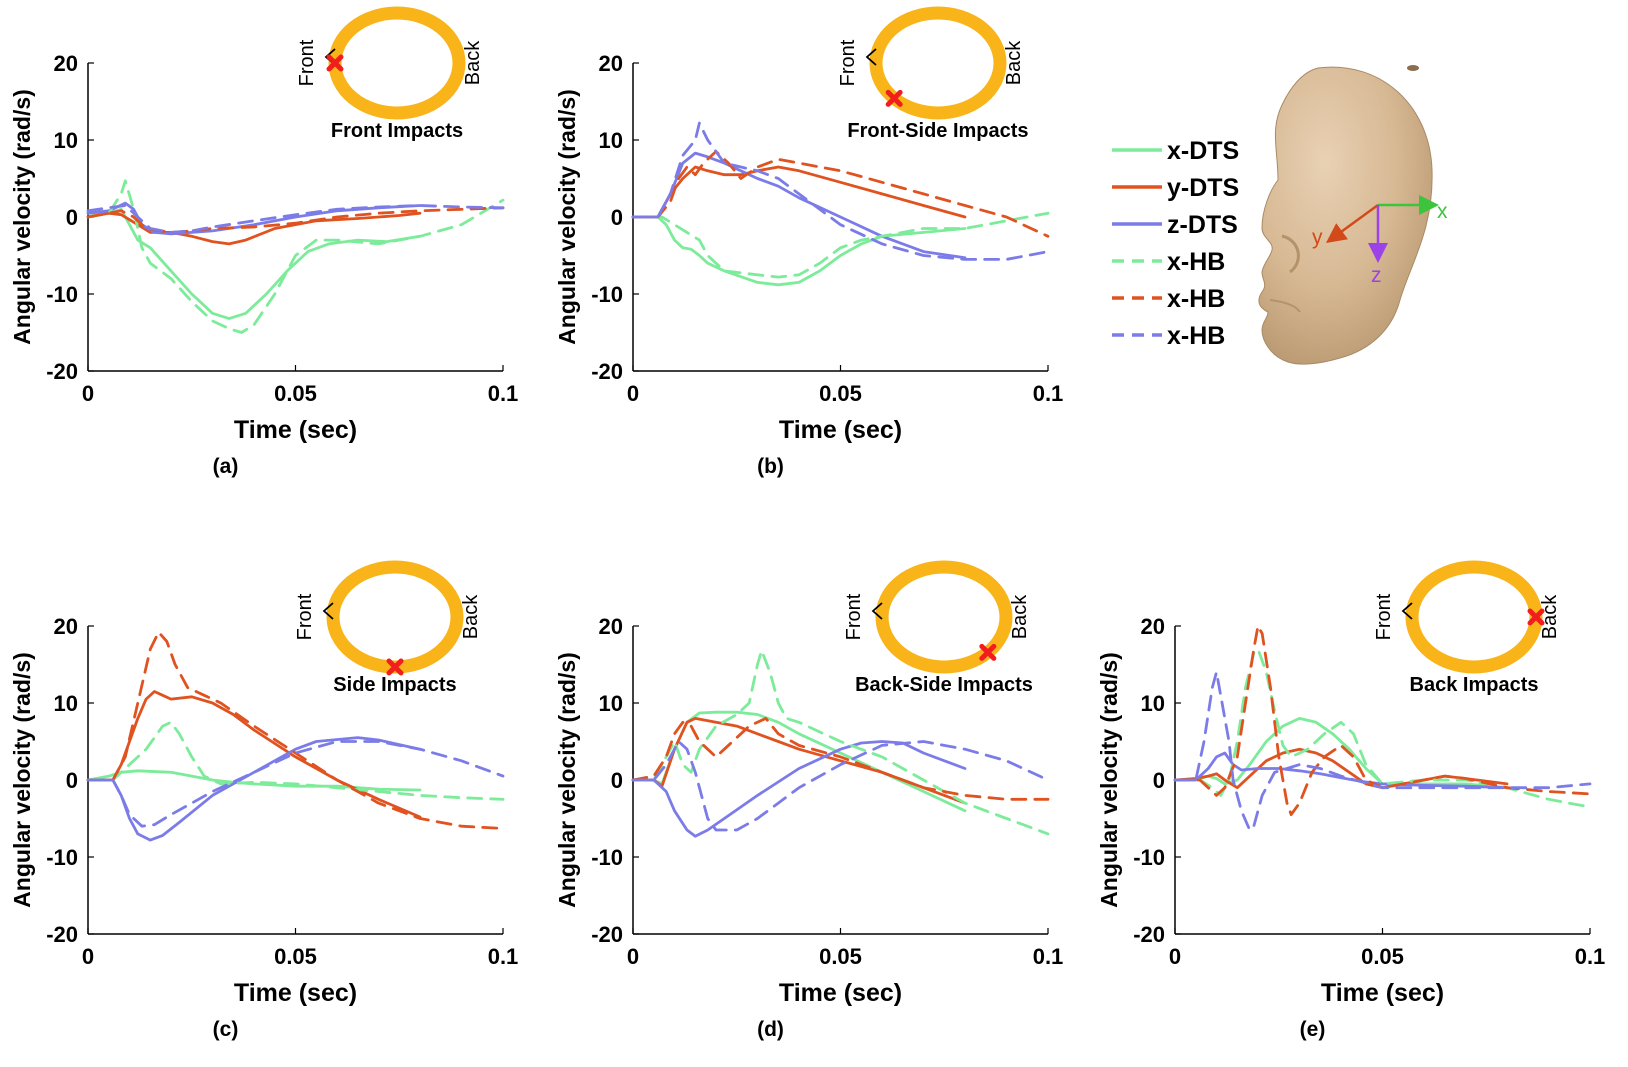 This screenshot has width=1628, height=1067. Describe the element at coordinates (226, 1029) in the screenshot. I see `panel-caption: (c)` at that location.